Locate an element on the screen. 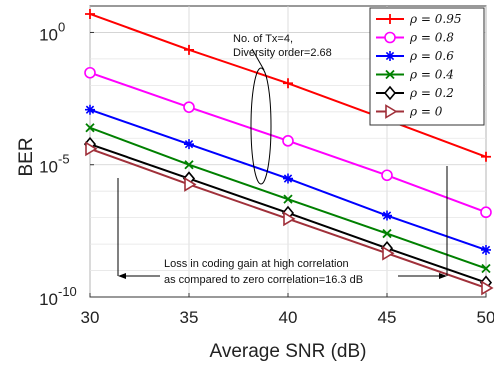  x-axis-label: Average SNR (dB) is located at coordinates (288, 351).